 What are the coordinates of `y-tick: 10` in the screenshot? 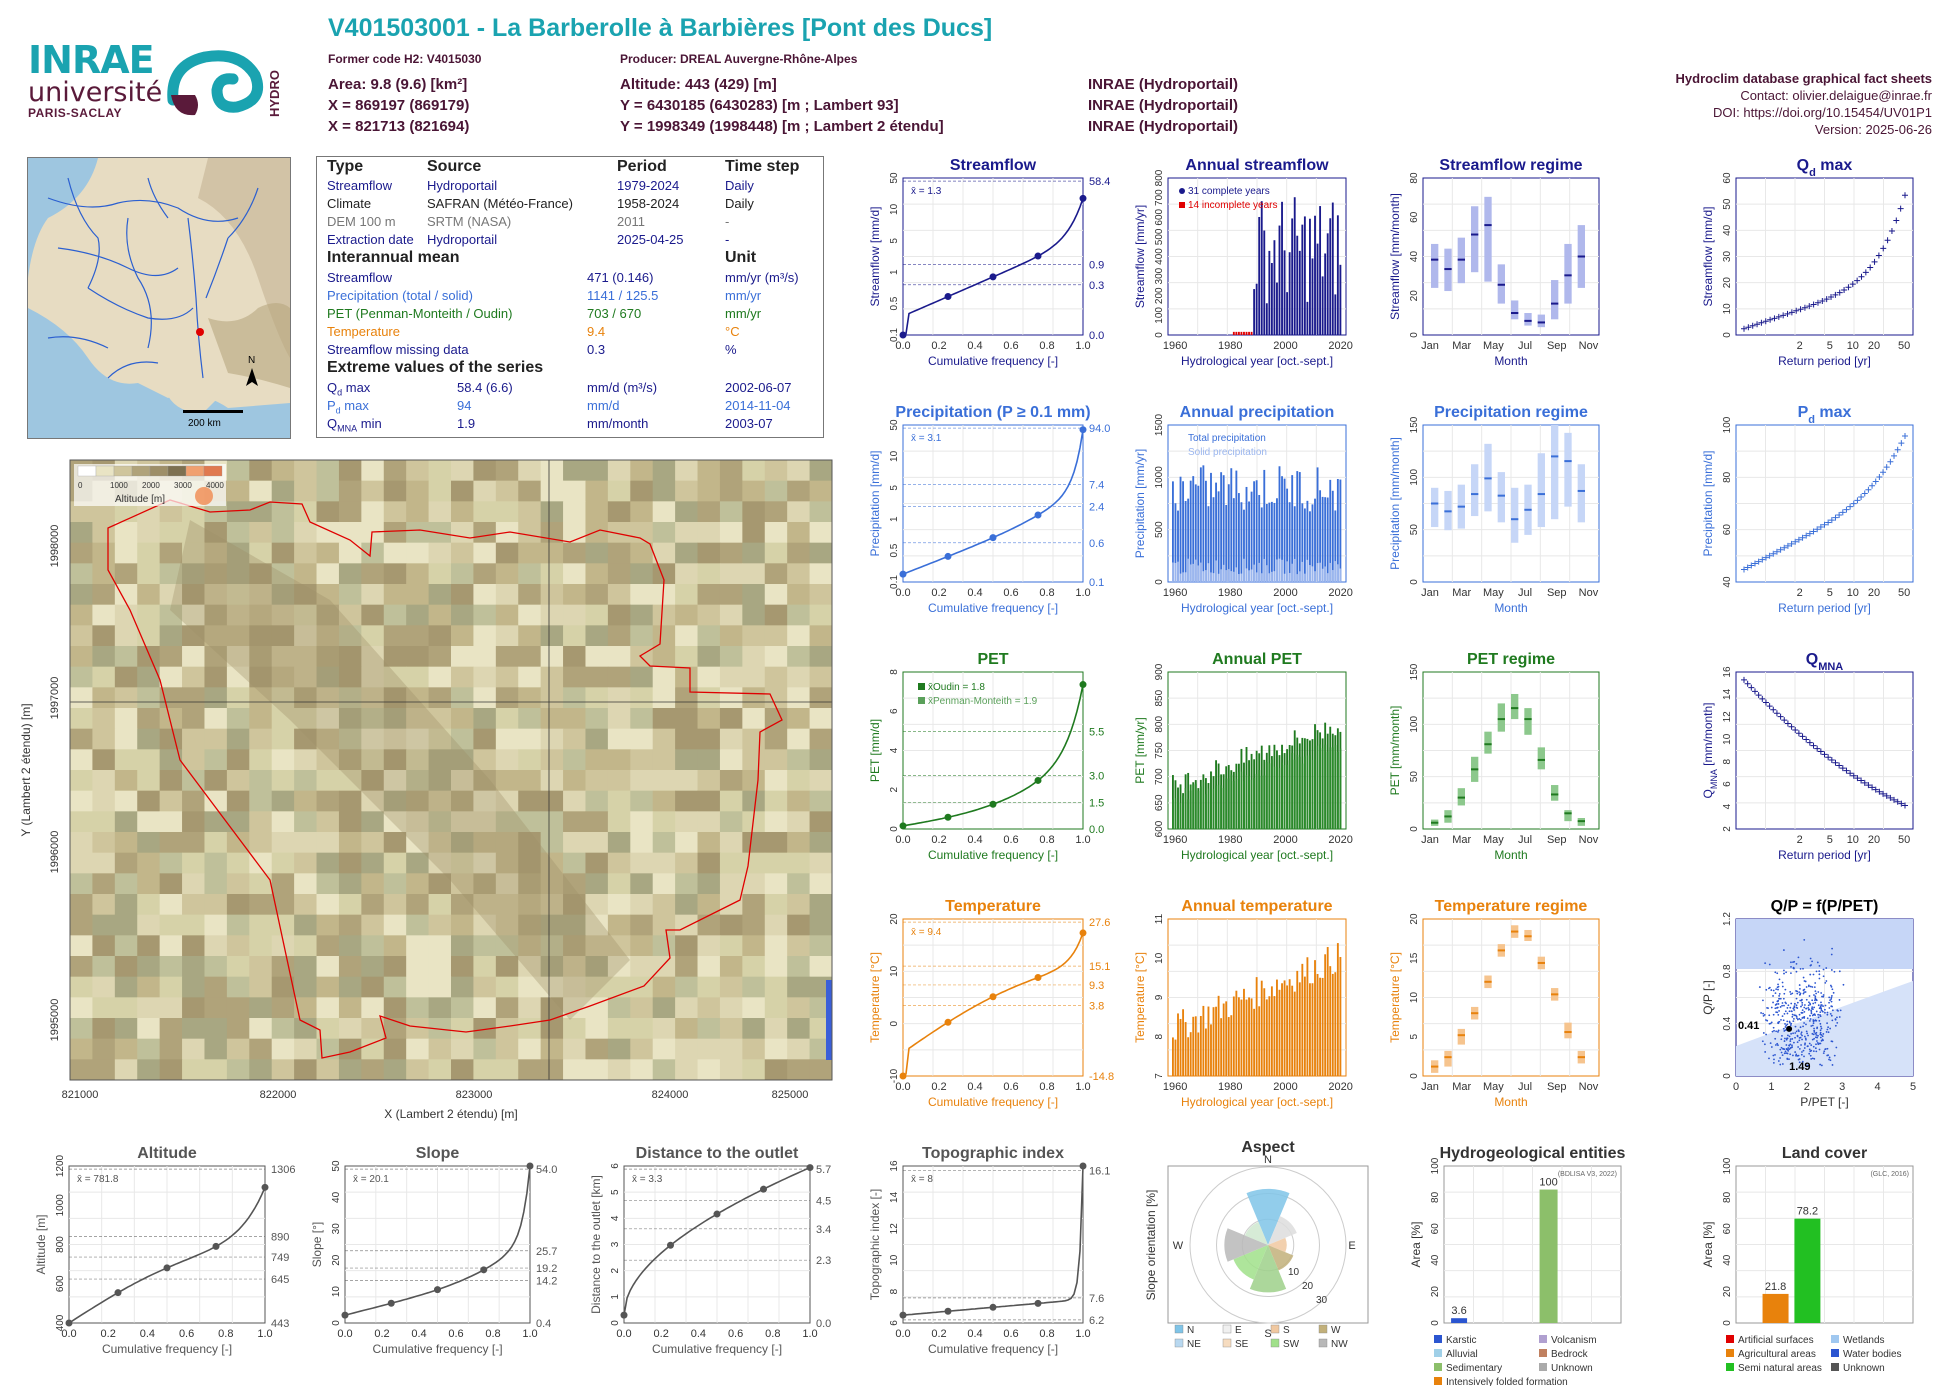 It's located at (894, 209).